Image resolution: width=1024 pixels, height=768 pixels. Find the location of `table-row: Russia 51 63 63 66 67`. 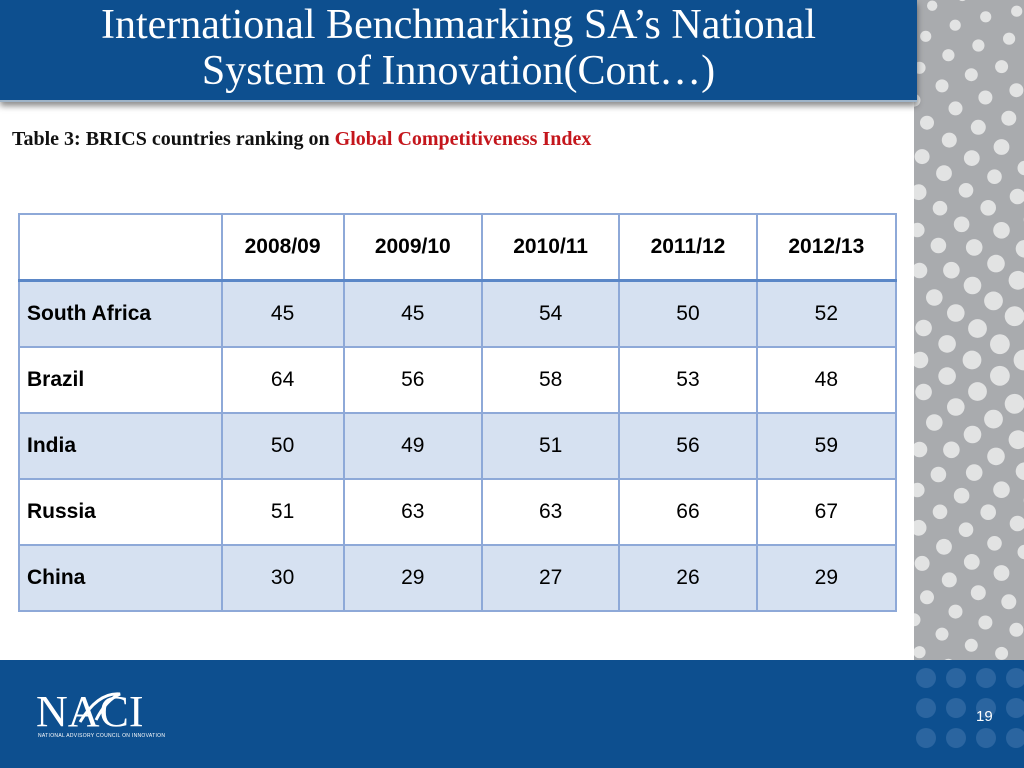

table-row: Russia 51 63 63 66 67 is located at coordinates (458, 512).